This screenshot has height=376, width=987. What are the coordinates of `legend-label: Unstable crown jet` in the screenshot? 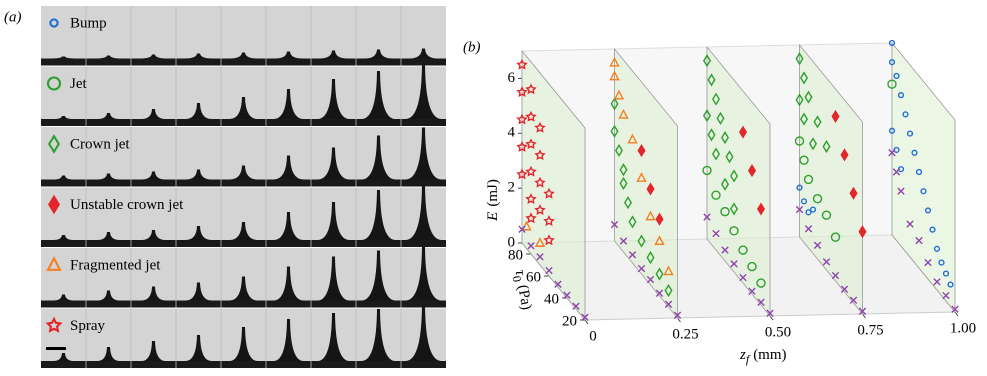 It's located at (127, 205).